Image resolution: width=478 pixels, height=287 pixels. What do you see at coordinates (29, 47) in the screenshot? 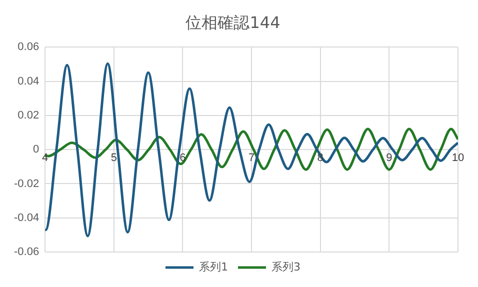
I see `y-tick-label: 0.06` at bounding box center [29, 47].